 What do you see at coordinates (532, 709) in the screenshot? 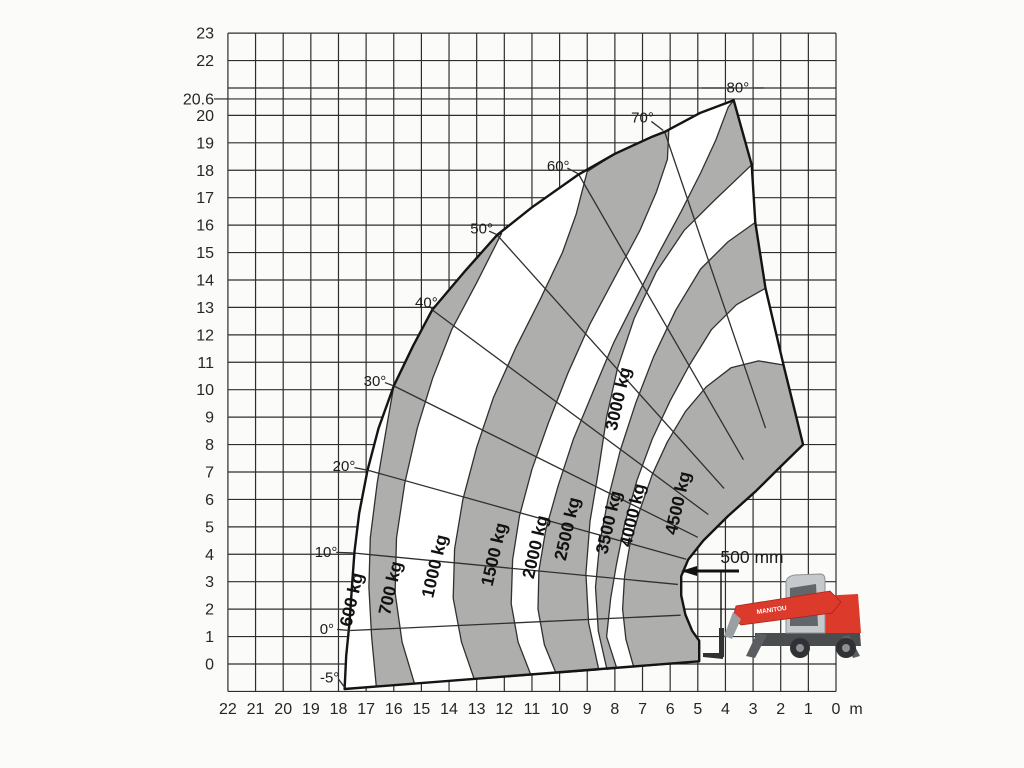
I see `x-axis-tick-label: 11` at bounding box center [532, 709].